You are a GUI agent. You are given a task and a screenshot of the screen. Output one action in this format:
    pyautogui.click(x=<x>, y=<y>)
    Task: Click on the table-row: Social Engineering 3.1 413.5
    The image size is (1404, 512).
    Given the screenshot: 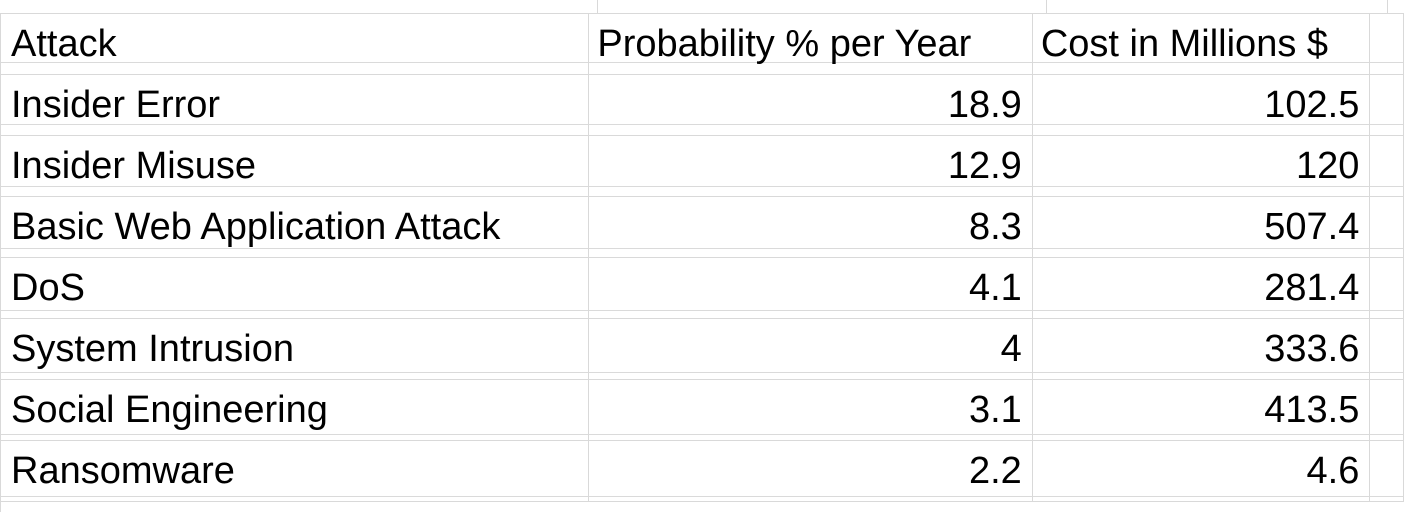 What is the action you would take?
    pyautogui.click(x=702, y=410)
    